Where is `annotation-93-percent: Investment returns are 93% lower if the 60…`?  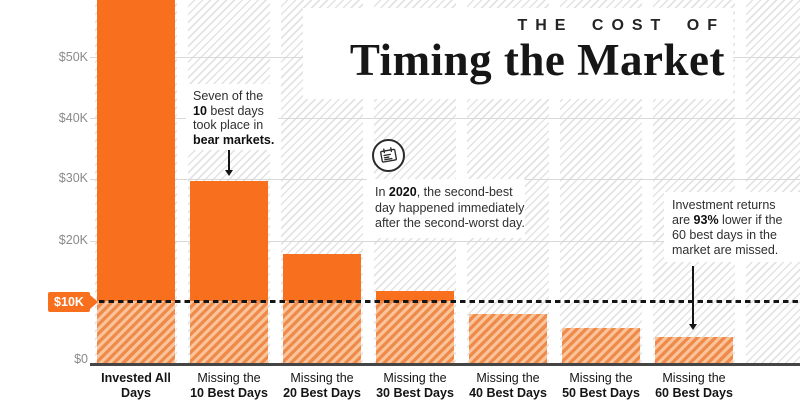
annotation-93-percent: Investment returns are 93% lower if the 60… is located at coordinates (732, 227).